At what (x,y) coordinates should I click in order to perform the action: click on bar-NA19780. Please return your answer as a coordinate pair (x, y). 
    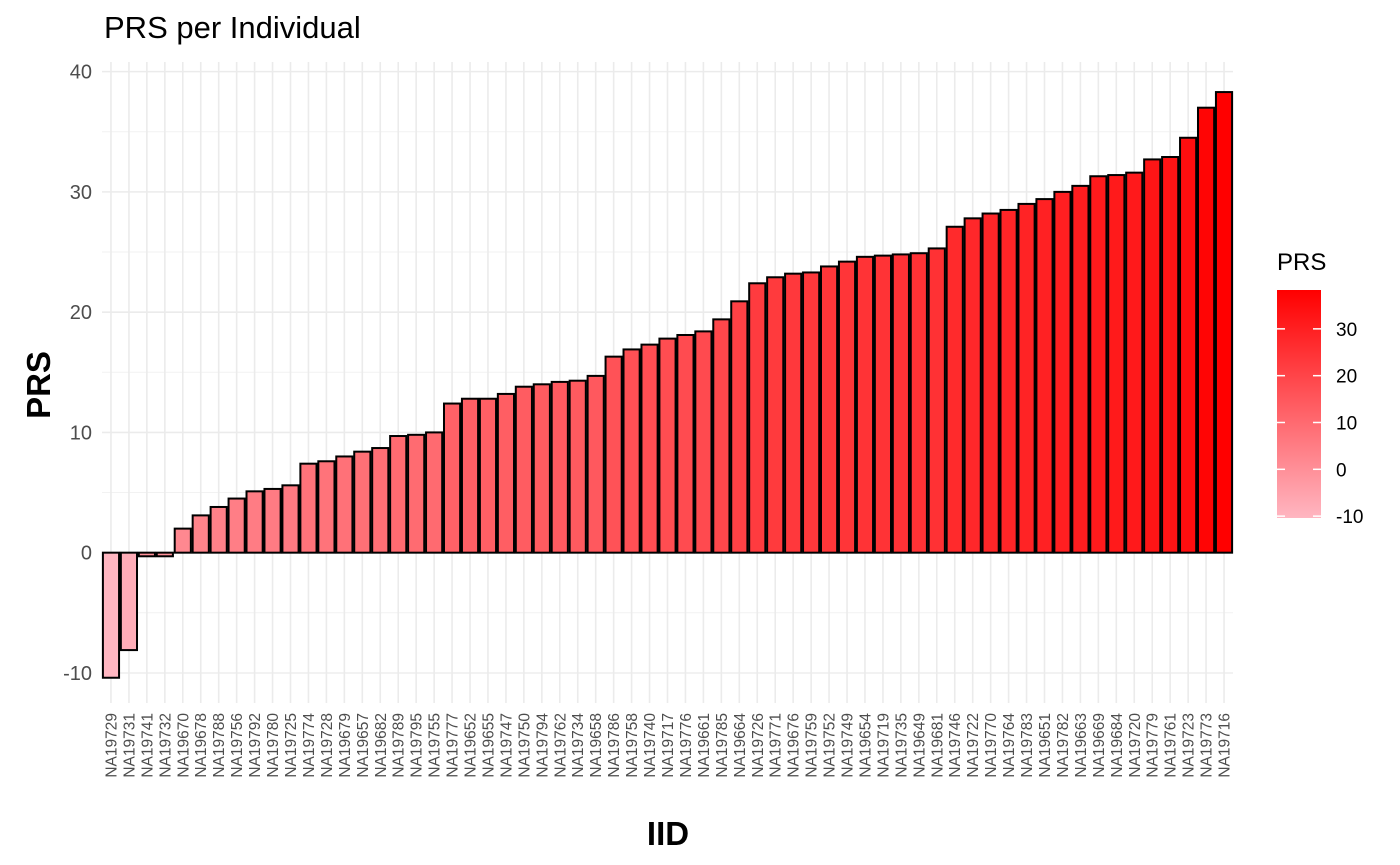
    Looking at the image, I should click on (272, 520).